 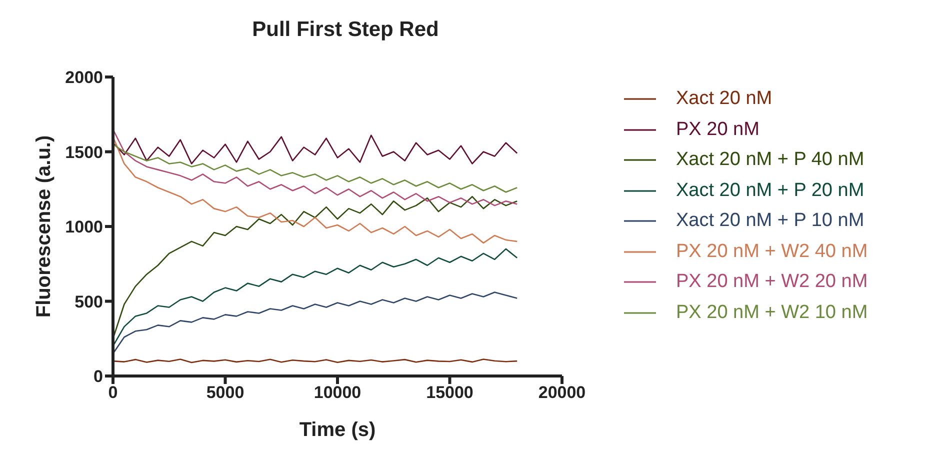 I want to click on x-tick-label: 5000, so click(x=225, y=392).